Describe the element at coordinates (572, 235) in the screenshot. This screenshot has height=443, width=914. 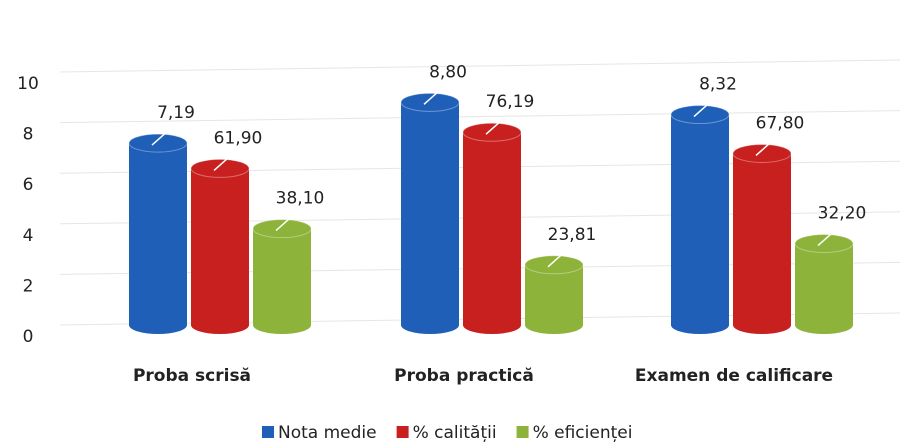
I see `data-label: 23,81` at that location.